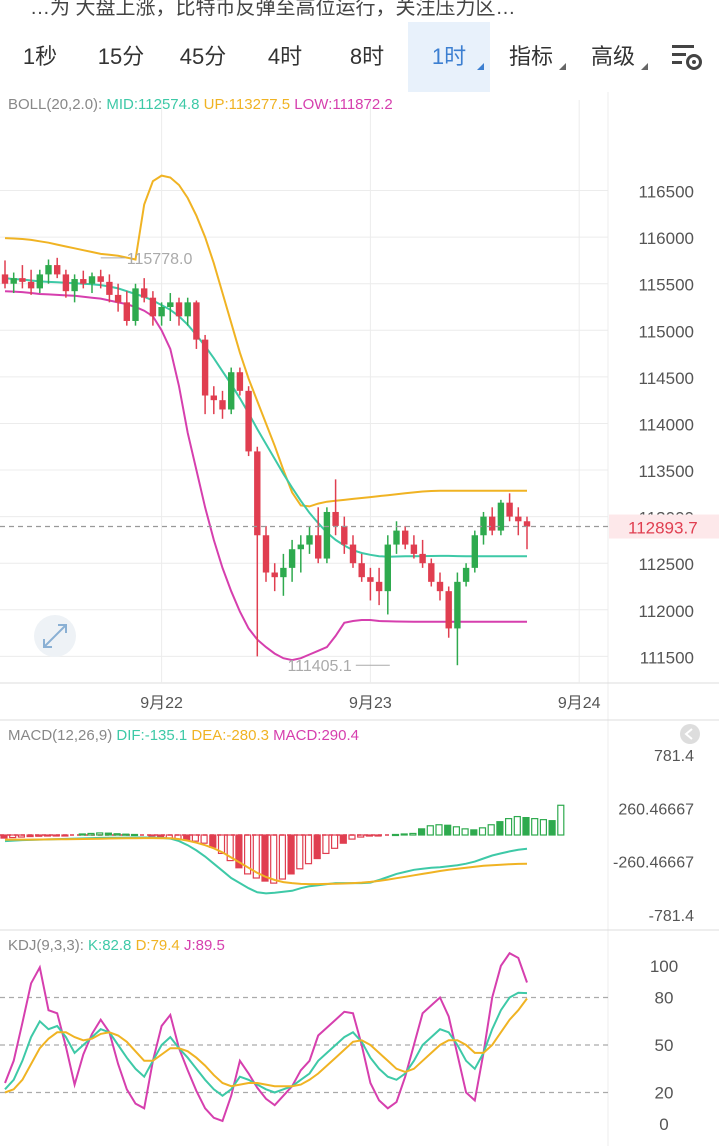 This screenshot has height=1146, width=719. I want to click on tab-15m: 15分, so click(121, 56).